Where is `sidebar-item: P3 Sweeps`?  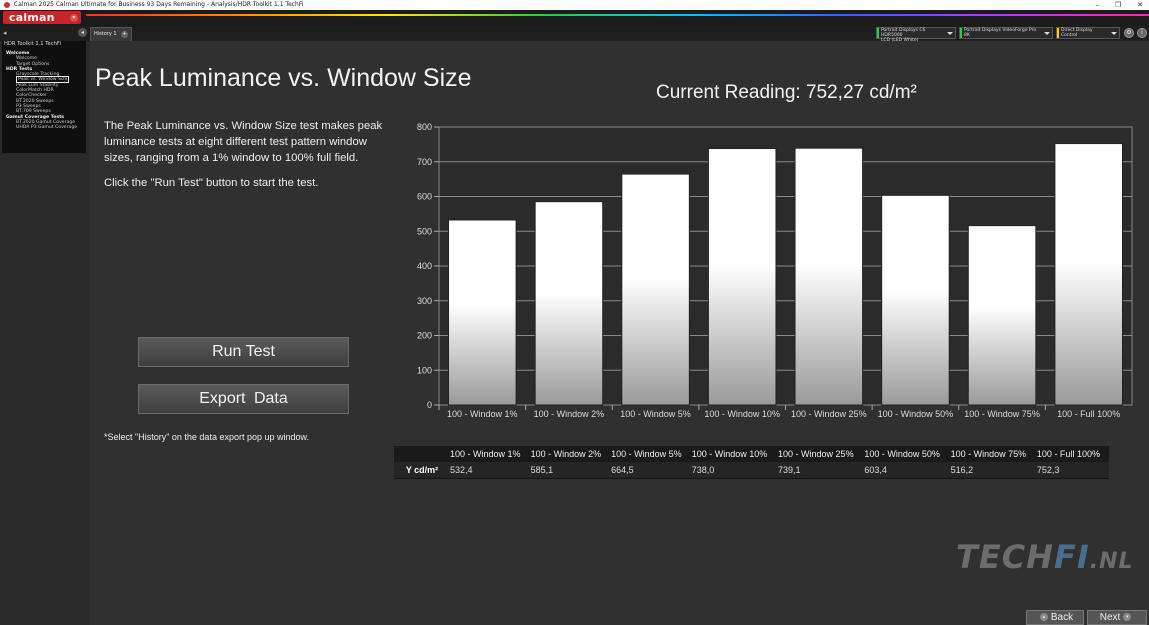
sidebar-item: P3 Sweeps is located at coordinates (46, 106).